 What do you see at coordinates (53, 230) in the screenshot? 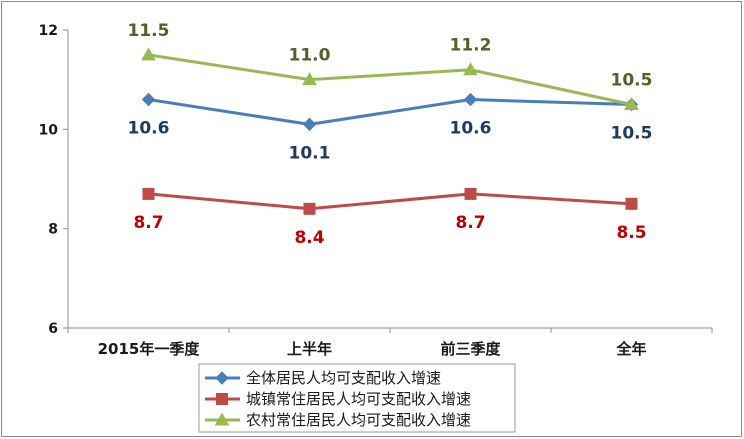
I see `y-tick-label: 8` at bounding box center [53, 230].